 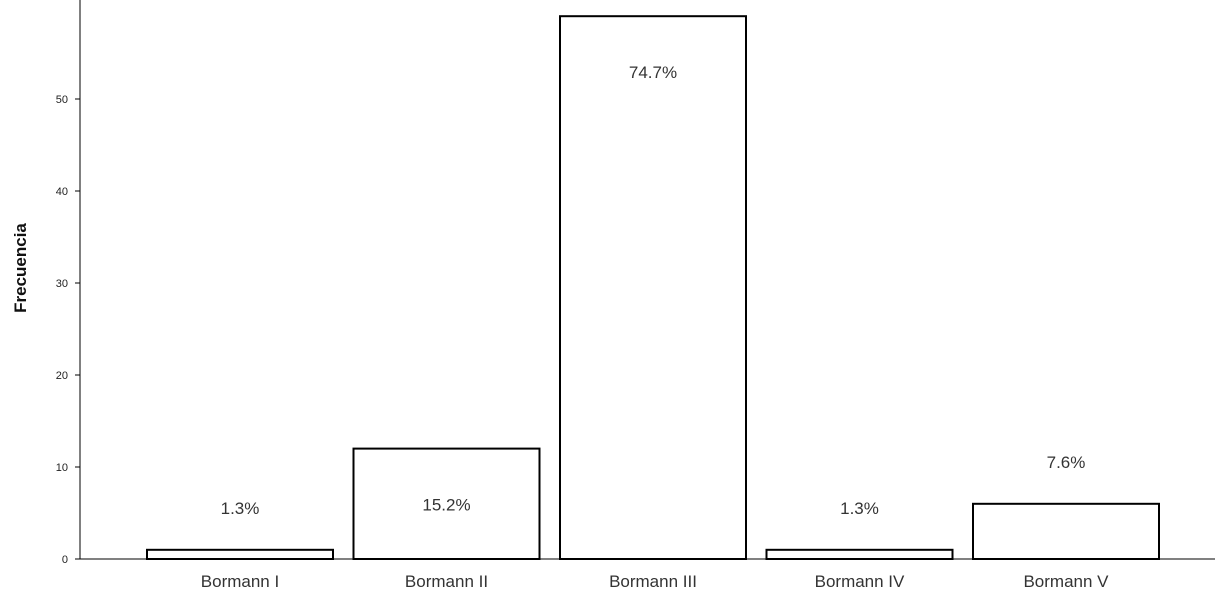 What do you see at coordinates (62, 284) in the screenshot?
I see `y-tick-label: 30` at bounding box center [62, 284].